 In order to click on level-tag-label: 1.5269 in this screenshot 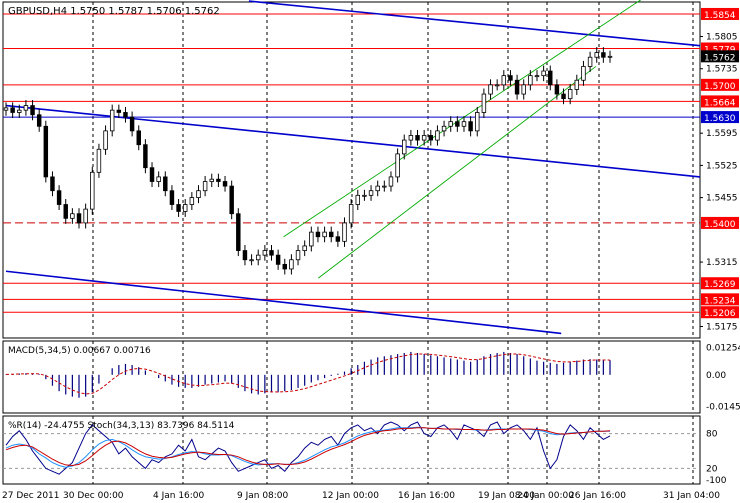, I will do `click(720, 285)`.